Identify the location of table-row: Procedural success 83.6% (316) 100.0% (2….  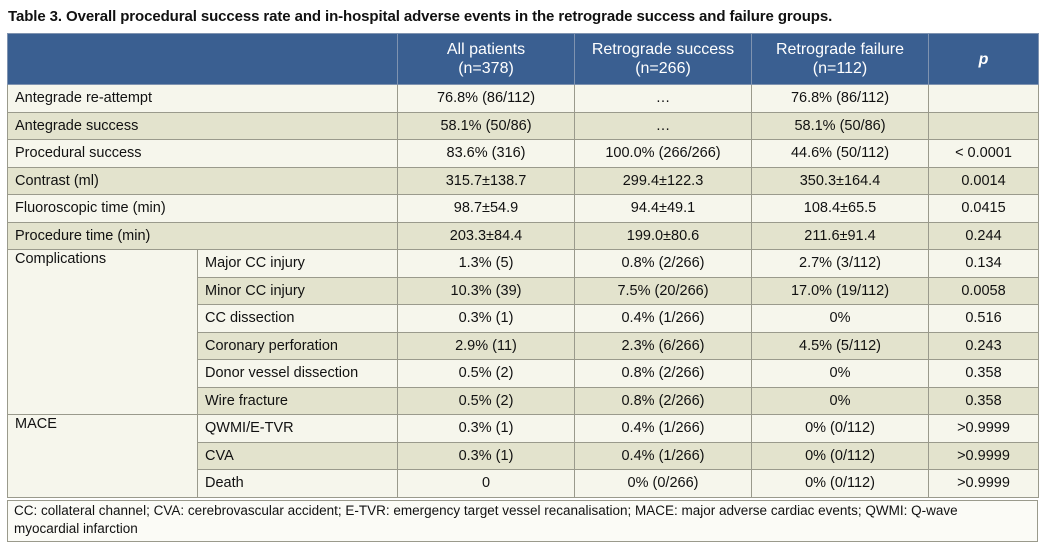
(523, 153).